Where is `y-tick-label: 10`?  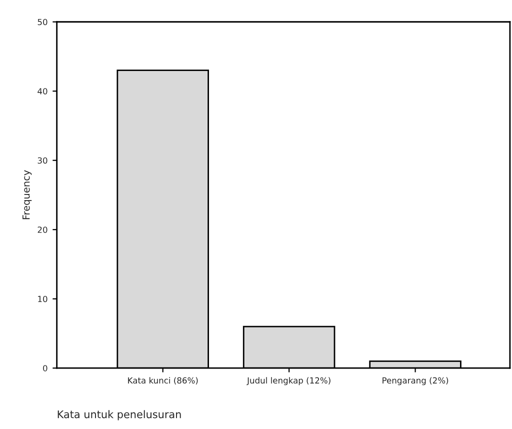 y-tick-label: 10 is located at coordinates (43, 299).